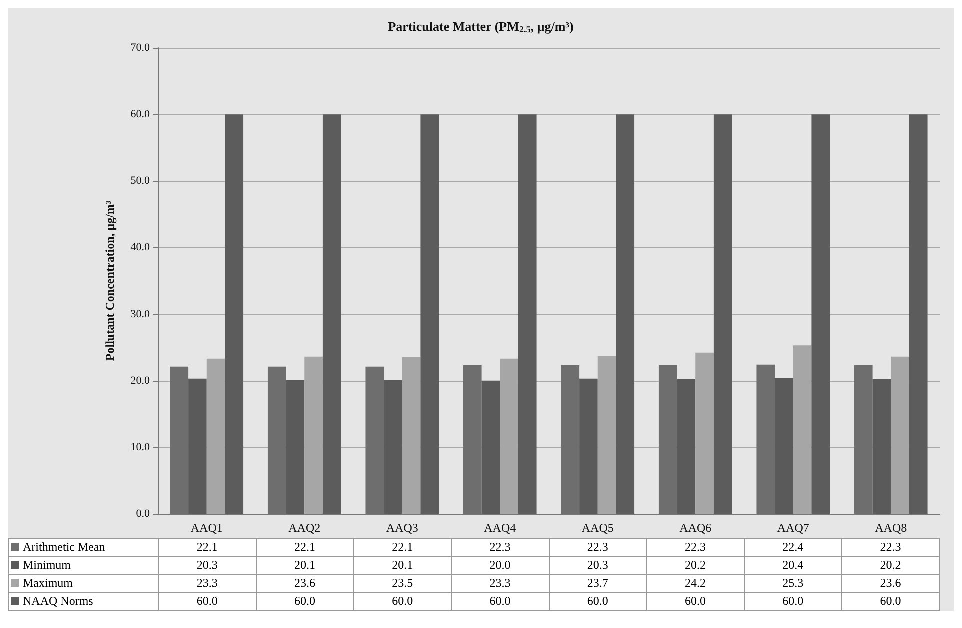 The image size is (962, 628). What do you see at coordinates (140, 48) in the screenshot?
I see `y-tick-label: 70.0` at bounding box center [140, 48].